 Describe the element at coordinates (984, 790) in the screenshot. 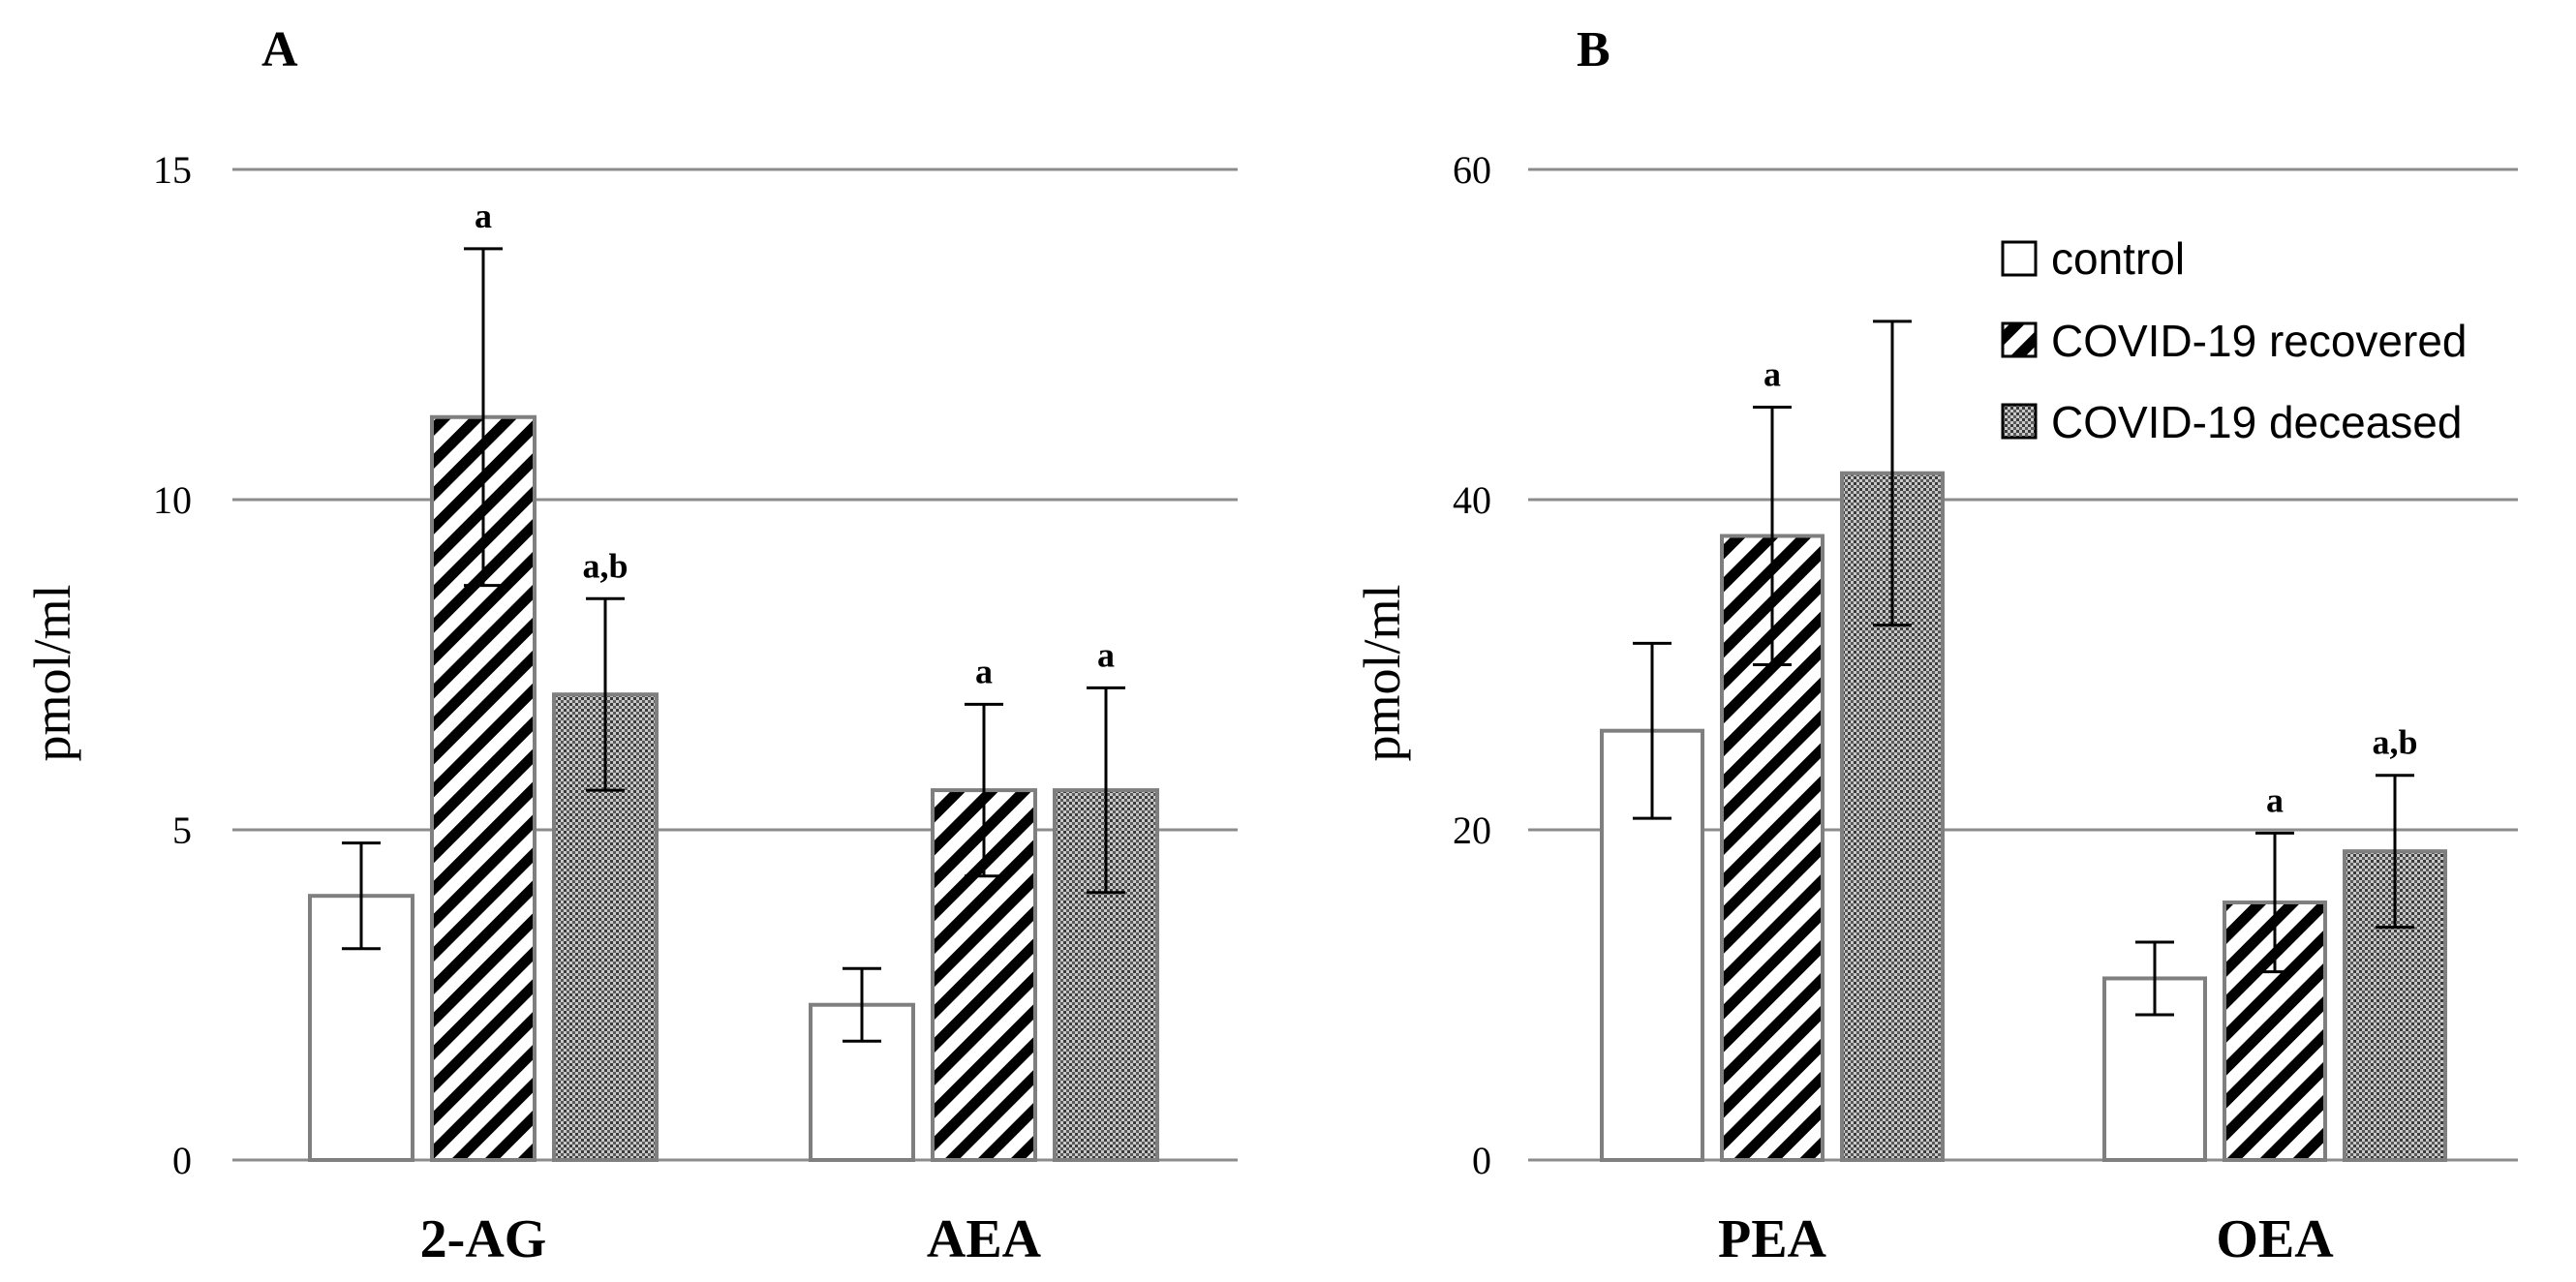

I see `error-bar-aea-recovered` at that location.